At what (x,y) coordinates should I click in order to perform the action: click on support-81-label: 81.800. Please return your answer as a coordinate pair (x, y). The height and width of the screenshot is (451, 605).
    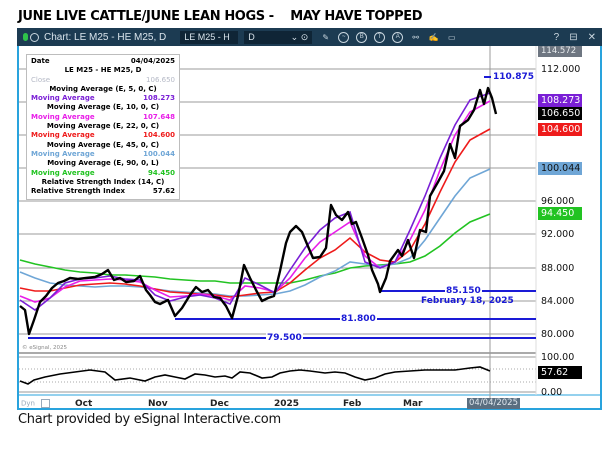
    Looking at the image, I should click on (358, 319).